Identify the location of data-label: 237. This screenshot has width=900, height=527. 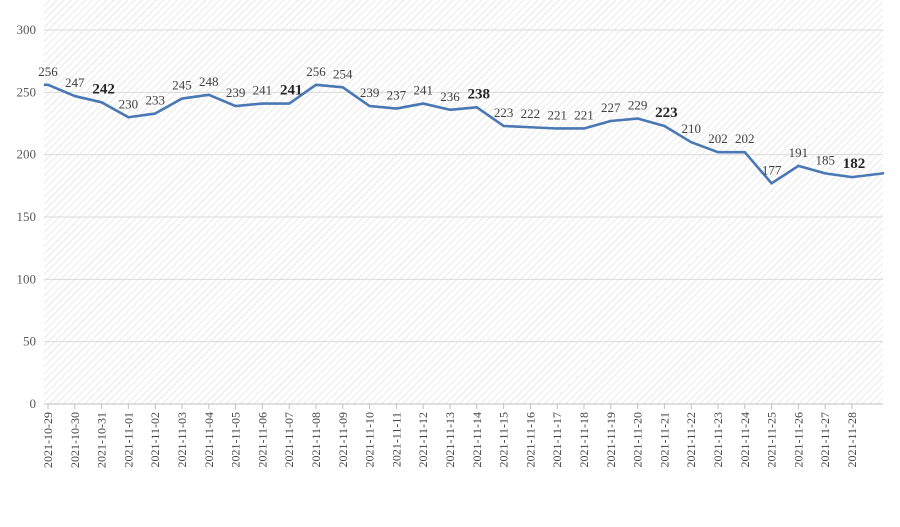
(397, 95).